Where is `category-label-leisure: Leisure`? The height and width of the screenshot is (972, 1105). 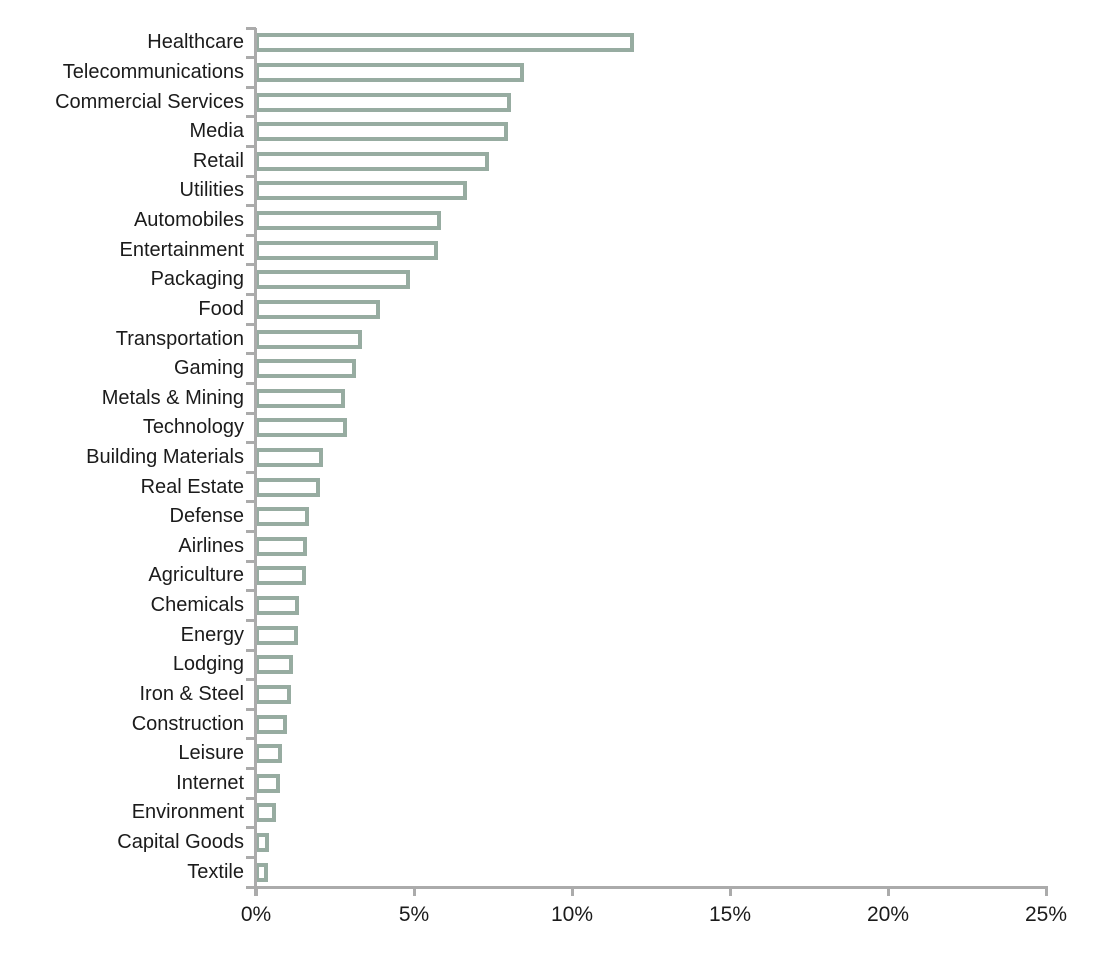 category-label-leisure: Leisure is located at coordinates (211, 753).